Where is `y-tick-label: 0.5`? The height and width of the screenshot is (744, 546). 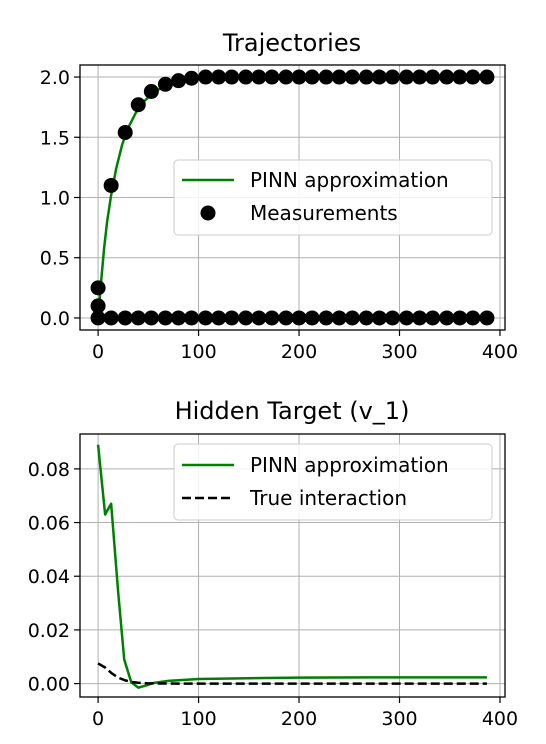 y-tick-label: 0.5 is located at coordinates (55, 259).